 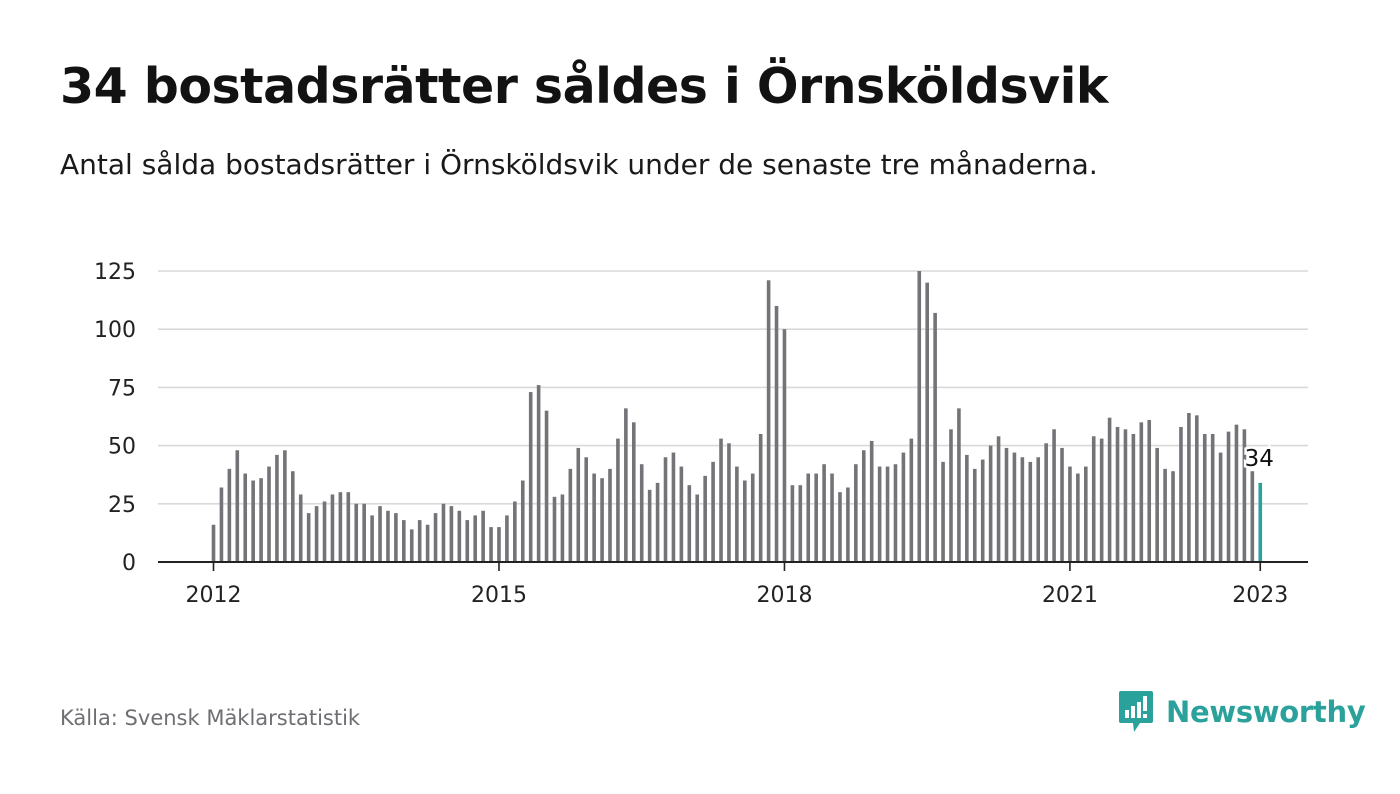 What do you see at coordinates (1259, 459) in the screenshot?
I see `highlight-value-label: 34` at bounding box center [1259, 459].